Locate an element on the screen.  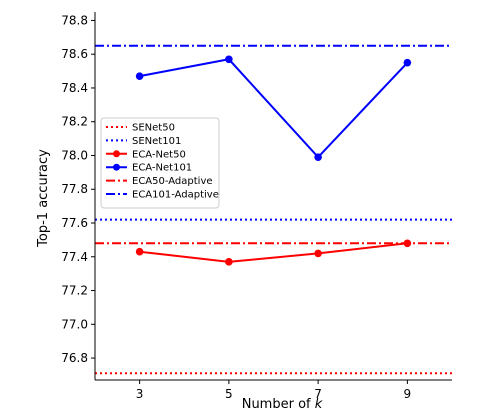
legend-label-eca-net101: ECA-Net101 is located at coordinates (162, 168).